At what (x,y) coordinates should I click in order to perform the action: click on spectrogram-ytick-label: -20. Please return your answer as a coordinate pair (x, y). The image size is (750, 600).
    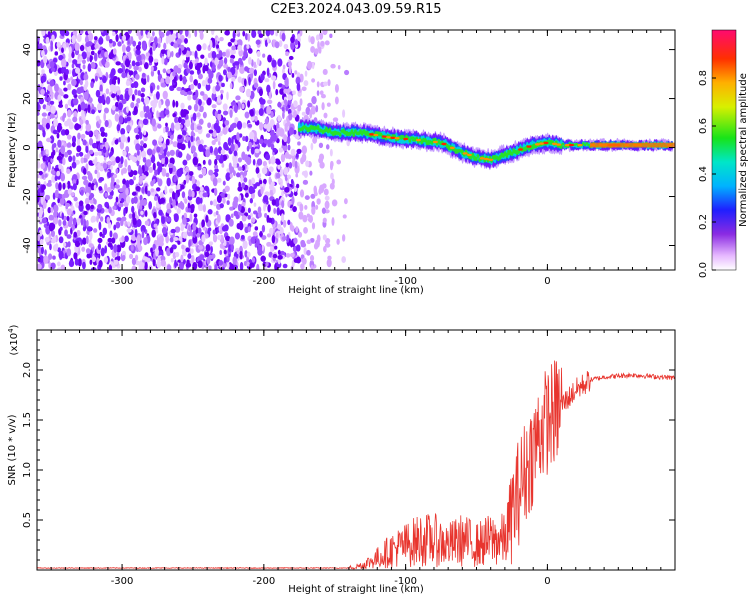
    Looking at the image, I should click on (27, 196).